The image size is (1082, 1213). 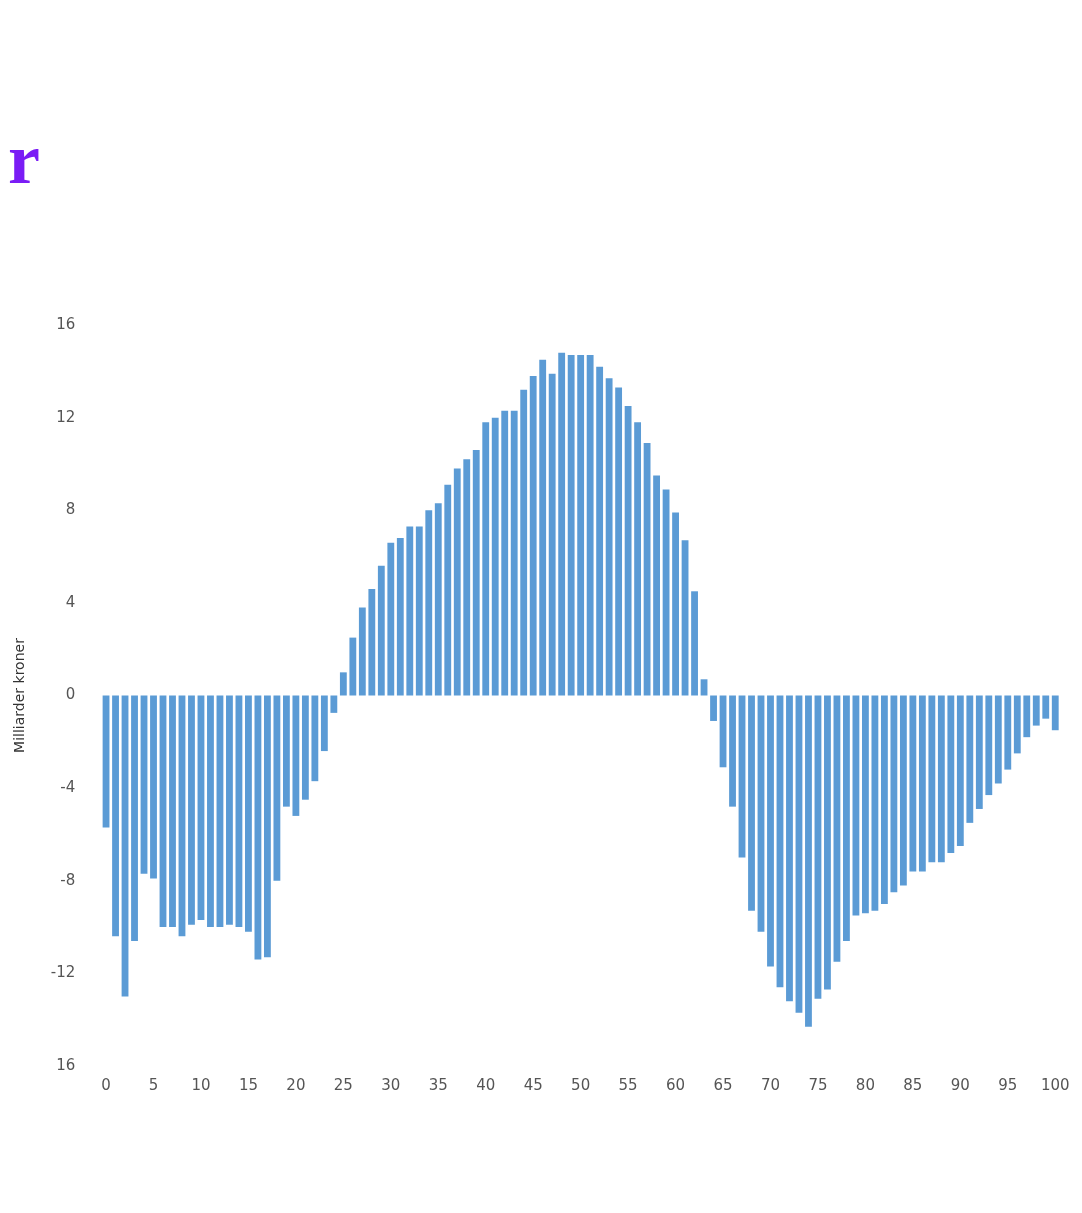 What do you see at coordinates (1008, 1084) in the screenshot?
I see `x-tick-label: 95` at bounding box center [1008, 1084].